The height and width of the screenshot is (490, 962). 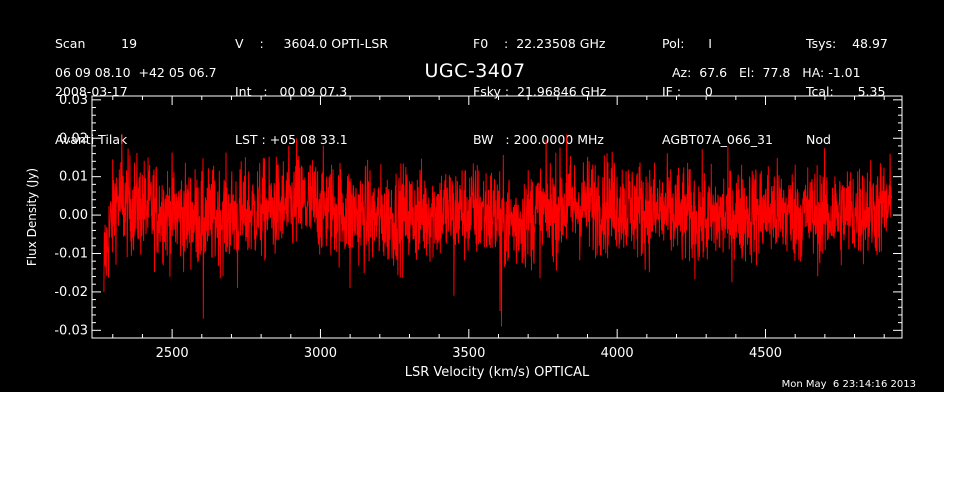 What do you see at coordinates (71, 292) in the screenshot?
I see `y-tick-label: -0.02` at bounding box center [71, 292].